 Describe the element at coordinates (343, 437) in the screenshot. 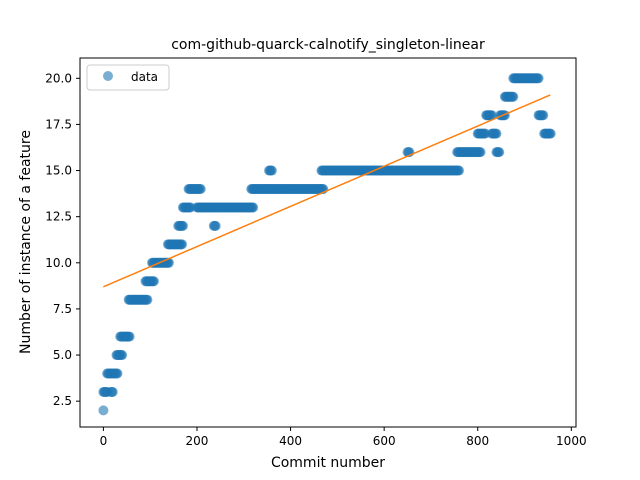

I see `x-axis: 0 200 400 600 800 1000` at that location.